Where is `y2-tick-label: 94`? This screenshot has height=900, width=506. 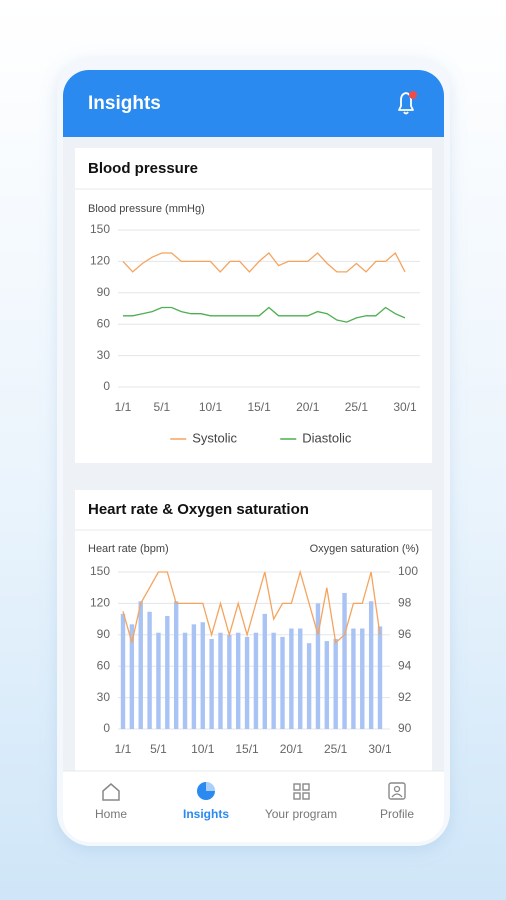
y2-tick-label: 94 is located at coordinates (405, 665).